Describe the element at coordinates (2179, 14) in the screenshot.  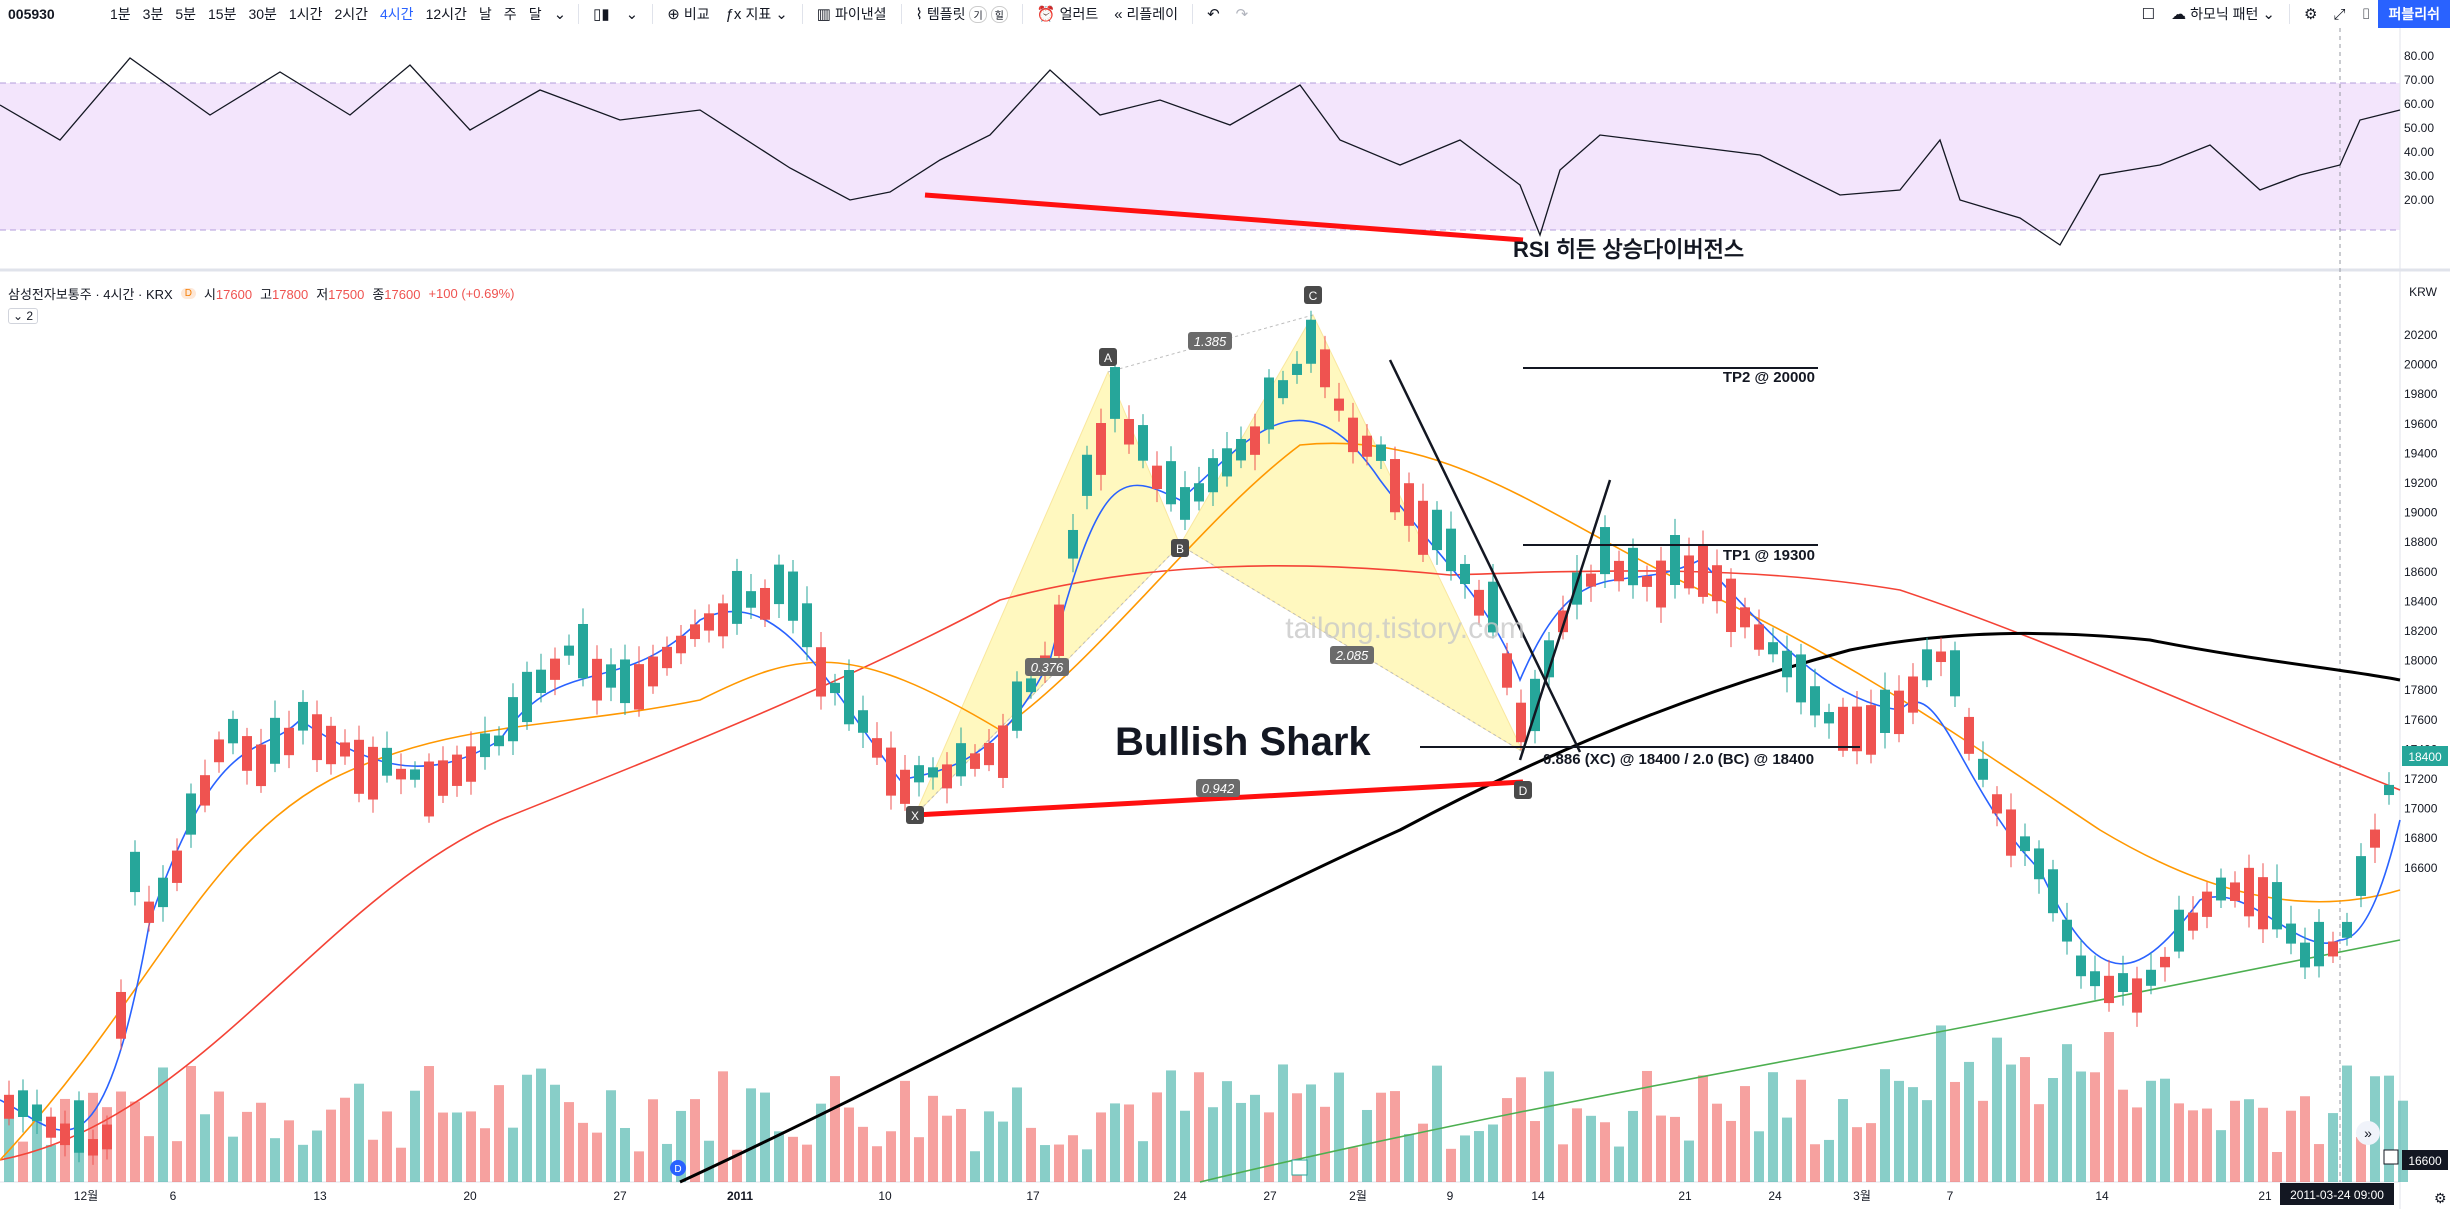
I see `cloud-icon: ☁` at that location.